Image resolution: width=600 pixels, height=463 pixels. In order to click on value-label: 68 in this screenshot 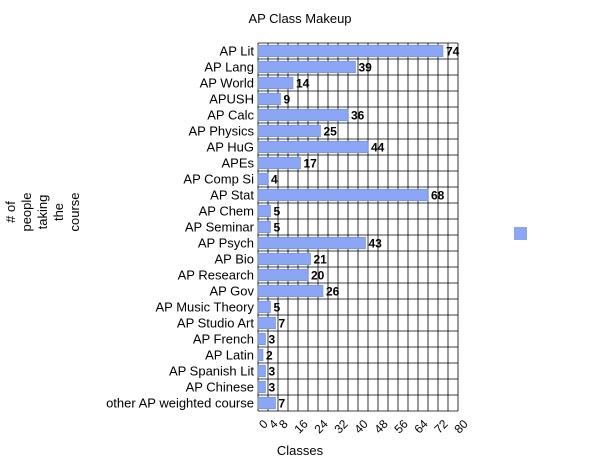, I will do `click(438, 196)`.